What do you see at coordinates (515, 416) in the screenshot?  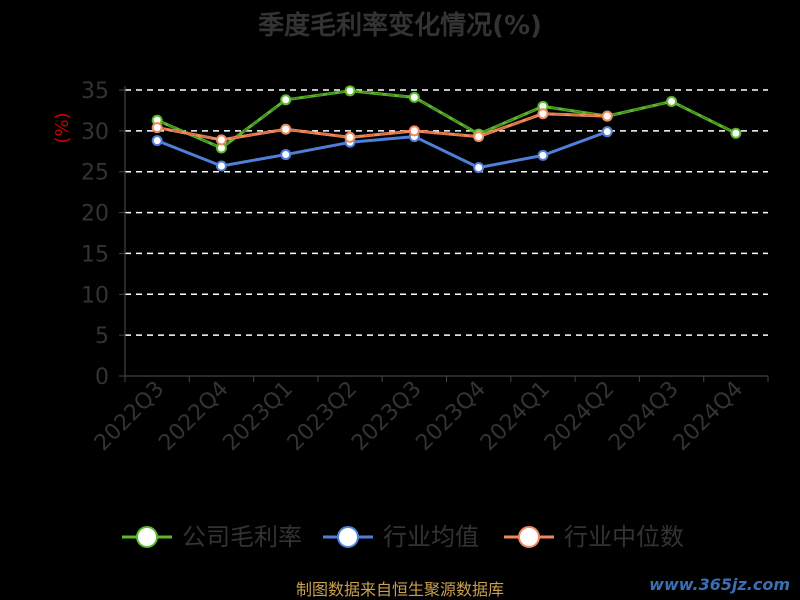 I see `x-tick-label: 2024Q1` at bounding box center [515, 416].